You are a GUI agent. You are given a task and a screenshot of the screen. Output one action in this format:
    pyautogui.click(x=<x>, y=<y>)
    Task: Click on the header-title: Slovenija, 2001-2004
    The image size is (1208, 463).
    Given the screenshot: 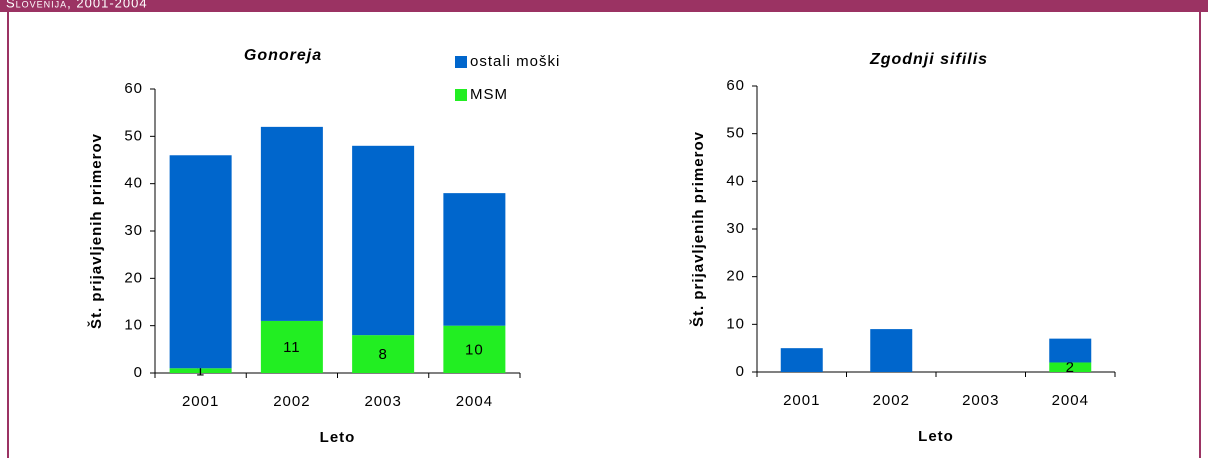 What is the action you would take?
    pyautogui.click(x=77, y=5)
    